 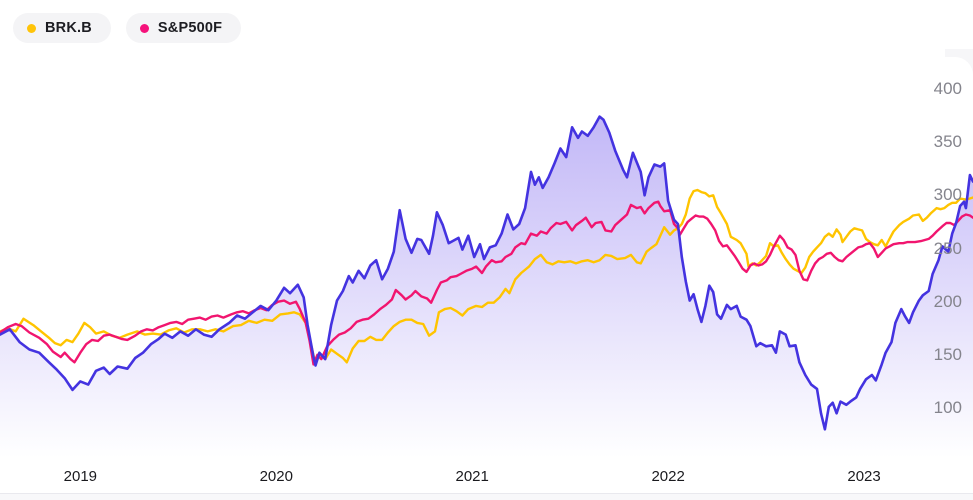 I want to click on bottom-divider, so click(x=486, y=493).